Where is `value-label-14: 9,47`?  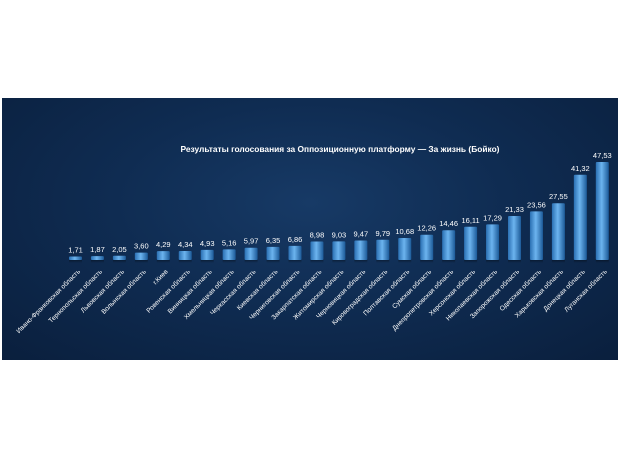 value-label-14: 9,47 is located at coordinates (361, 233).